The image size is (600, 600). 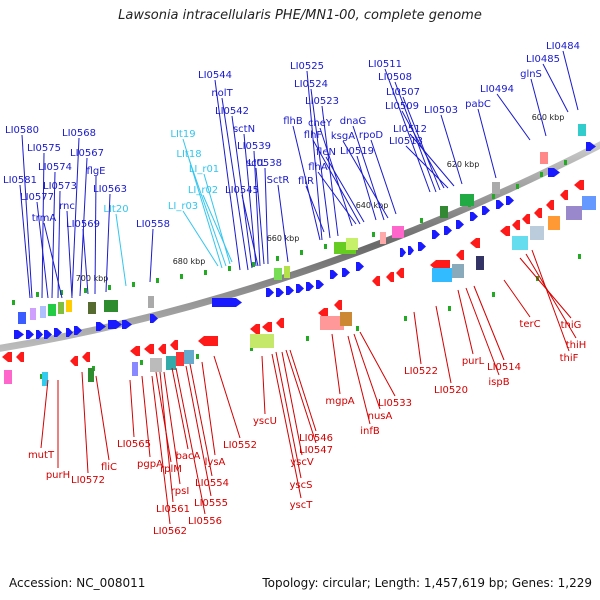 I want to click on reverse-gene-label-mgpa: mgpA, so click(x=339, y=401).